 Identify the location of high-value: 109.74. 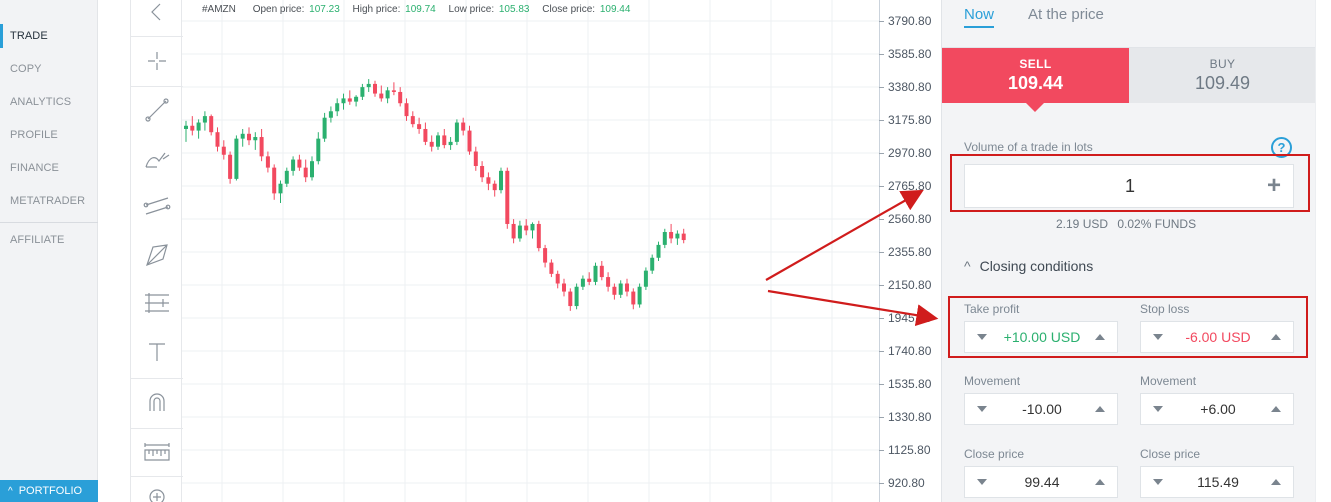
(420, 9).